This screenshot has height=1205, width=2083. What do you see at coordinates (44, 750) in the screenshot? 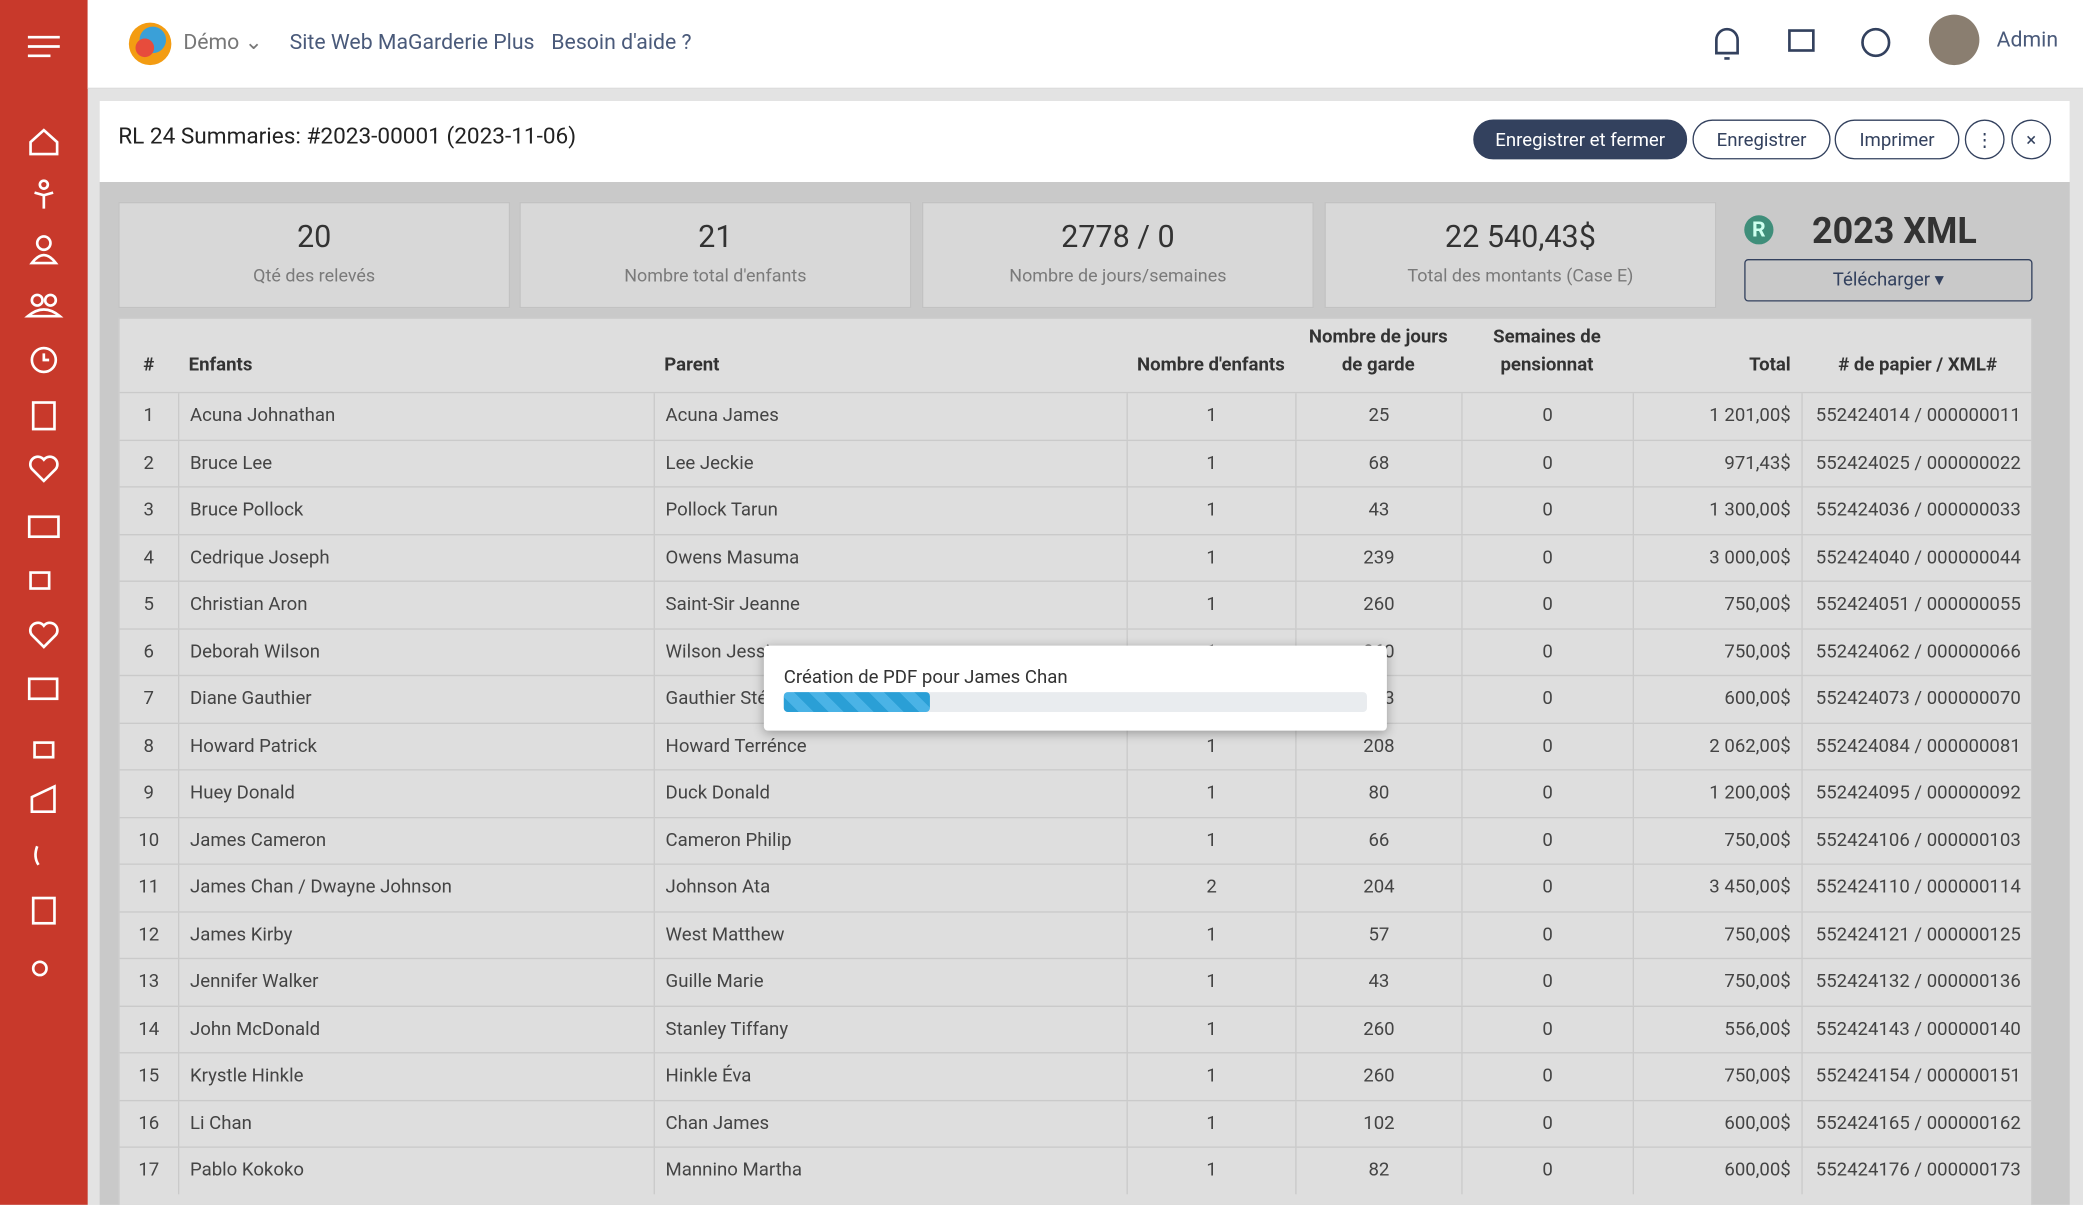
I see `lock-icon` at bounding box center [44, 750].